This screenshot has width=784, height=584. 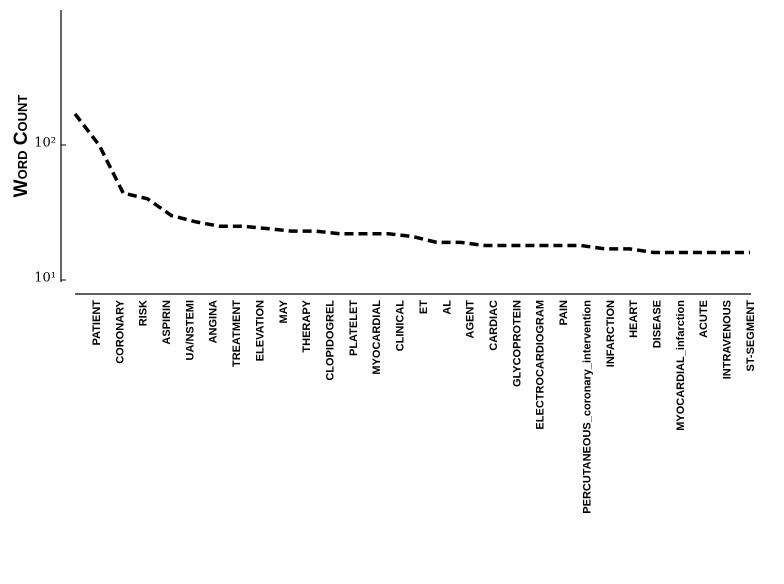 I want to click on x-tick-label: INFARCTION, so click(x=611, y=333).